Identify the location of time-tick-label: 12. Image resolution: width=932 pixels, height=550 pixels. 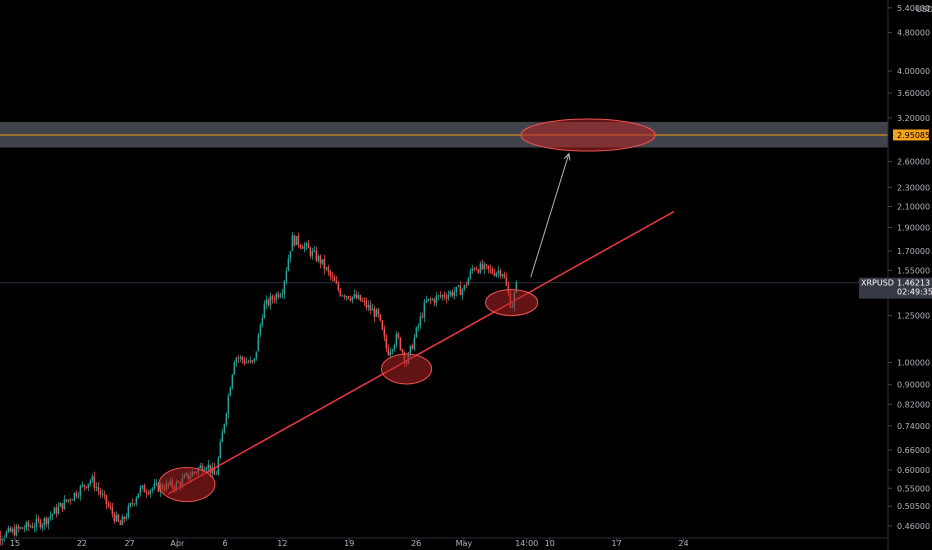
(282, 543).